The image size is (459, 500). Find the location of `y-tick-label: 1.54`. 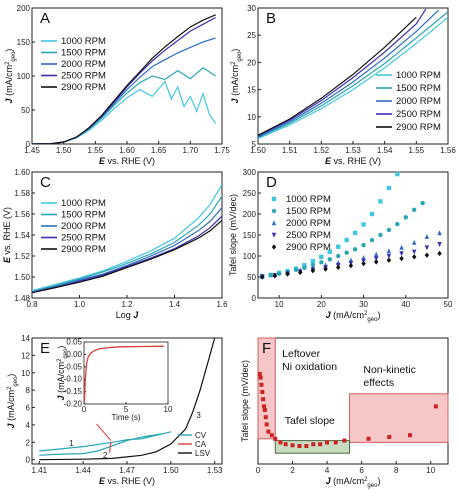

y-tick-label: 1.54 is located at coordinates (22, 235).